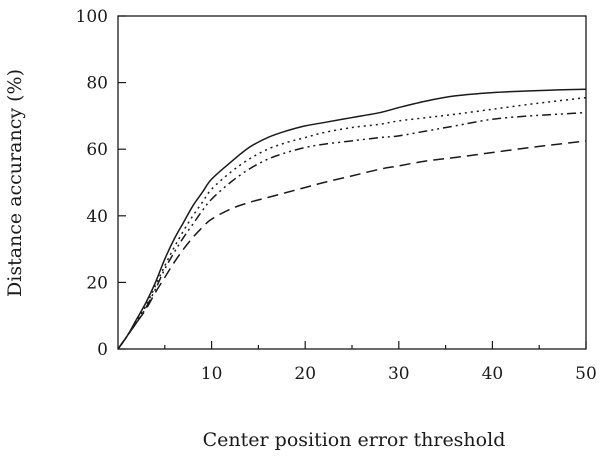 This screenshot has height=457, width=600. What do you see at coordinates (354, 440) in the screenshot?
I see `x-axis-title: Center position error threshold` at bounding box center [354, 440].